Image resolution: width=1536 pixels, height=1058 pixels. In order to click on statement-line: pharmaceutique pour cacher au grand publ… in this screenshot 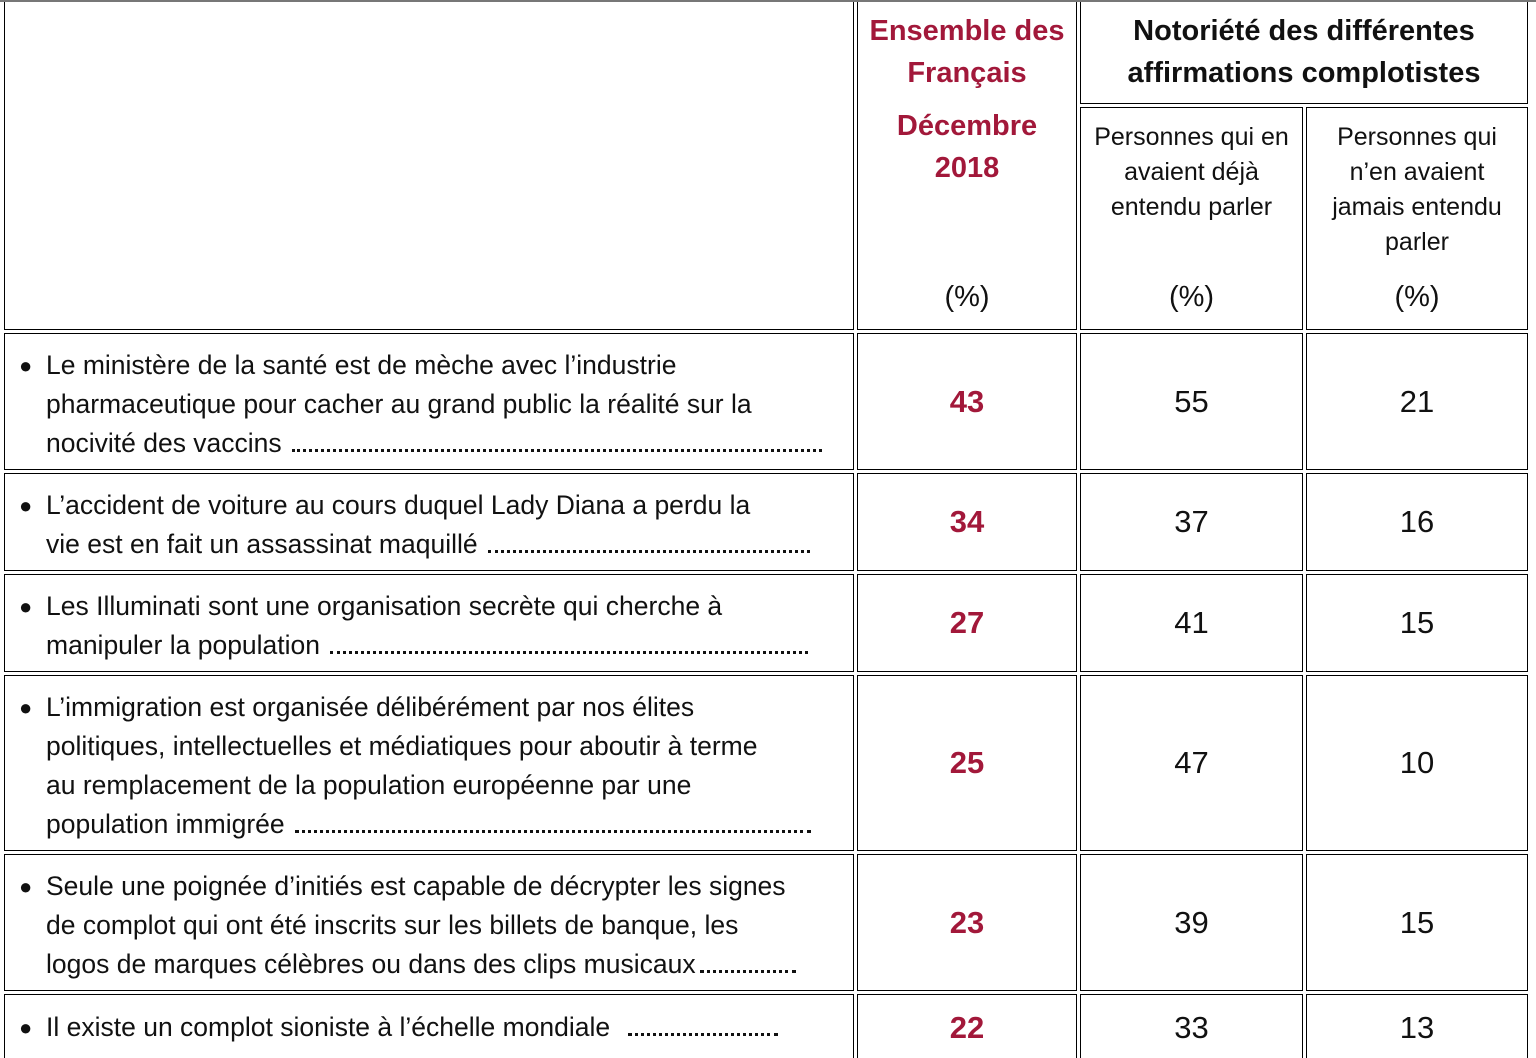, I will do `click(399, 404)`.